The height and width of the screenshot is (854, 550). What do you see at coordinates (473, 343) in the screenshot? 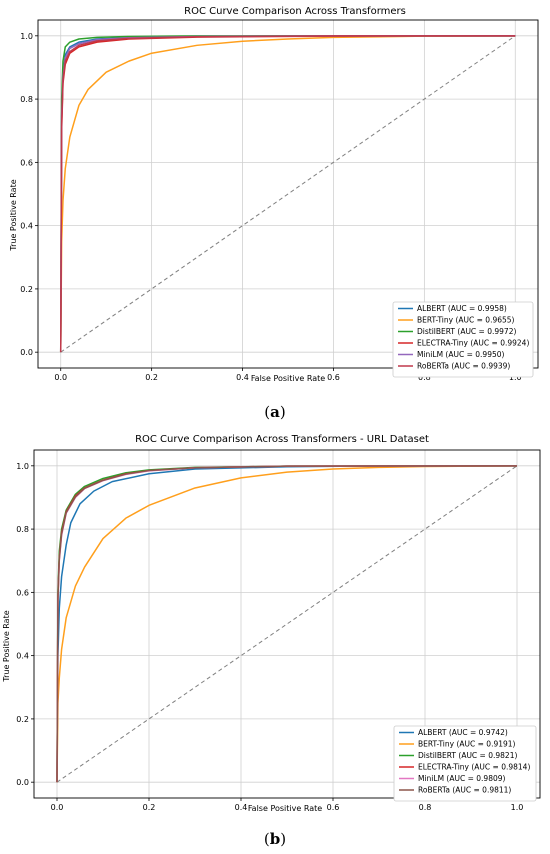
I see `legend-label-3: ELECTRA-Tiny (AUC = 0.9924)` at bounding box center [473, 343].